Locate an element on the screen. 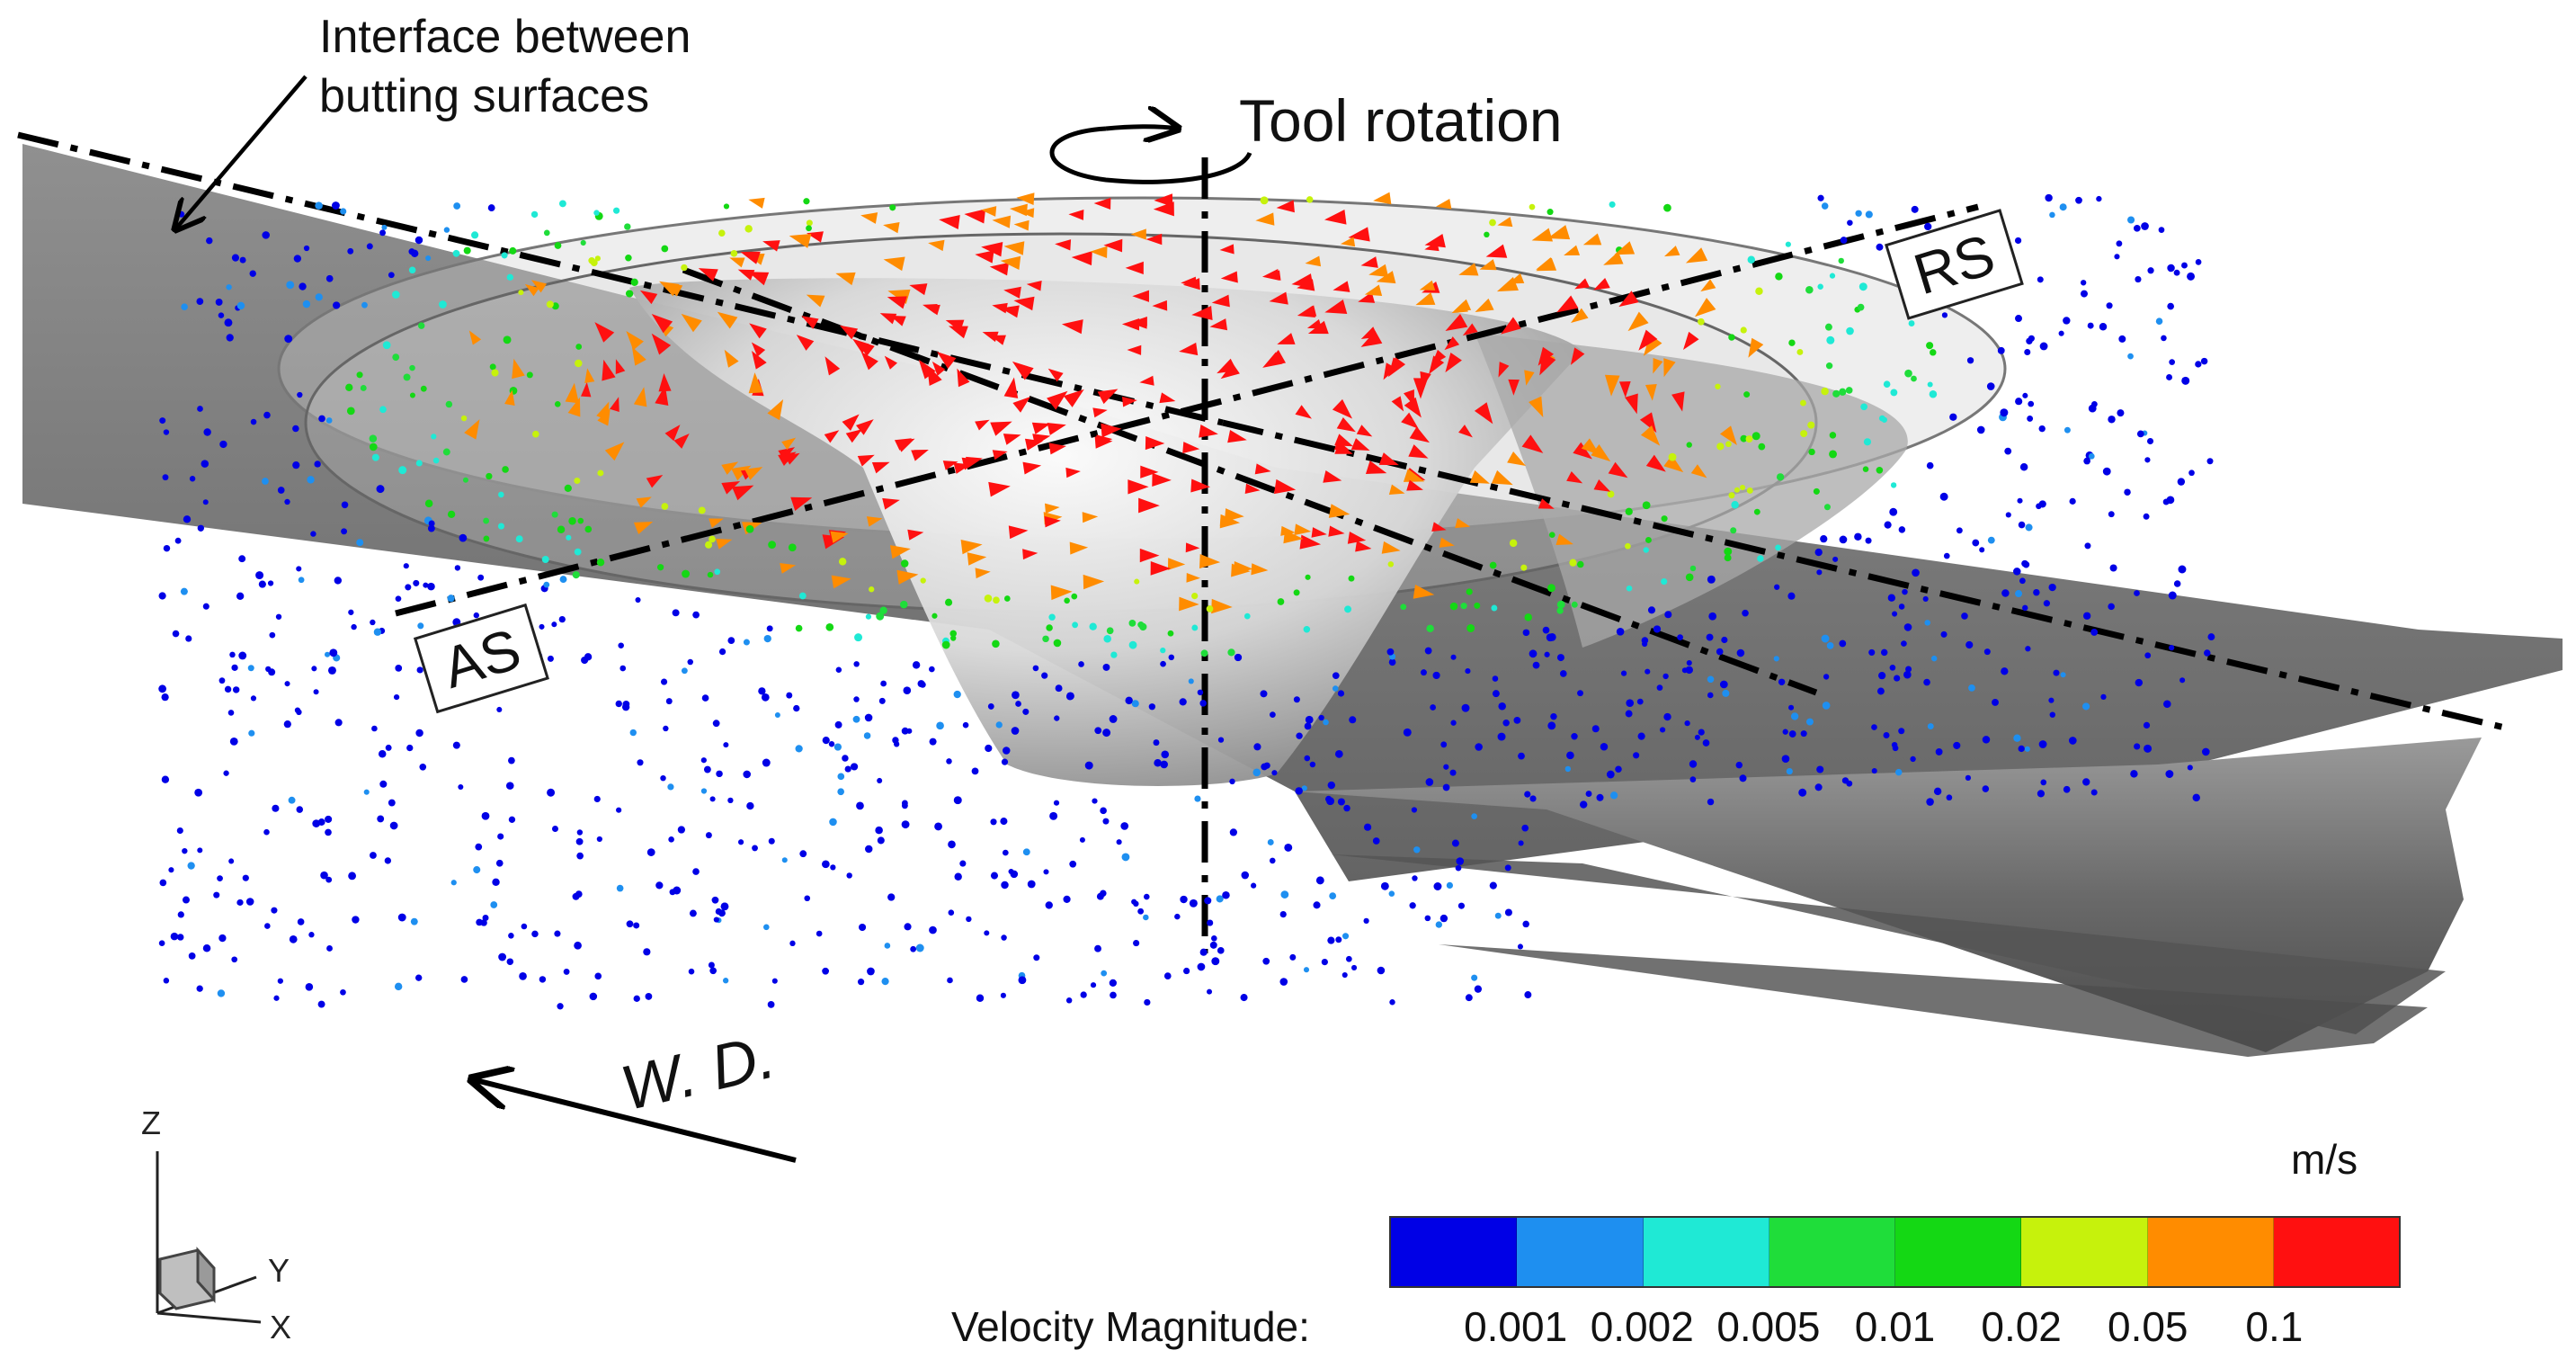 The width and height of the screenshot is (2576, 1368). legend-tick-label: 0.05 is located at coordinates (2148, 1326).